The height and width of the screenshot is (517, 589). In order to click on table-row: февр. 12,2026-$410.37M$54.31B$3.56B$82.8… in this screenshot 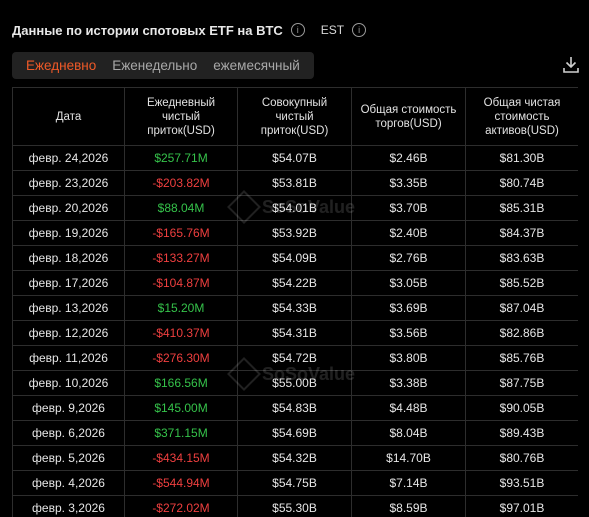, I will do `click(296, 333)`.